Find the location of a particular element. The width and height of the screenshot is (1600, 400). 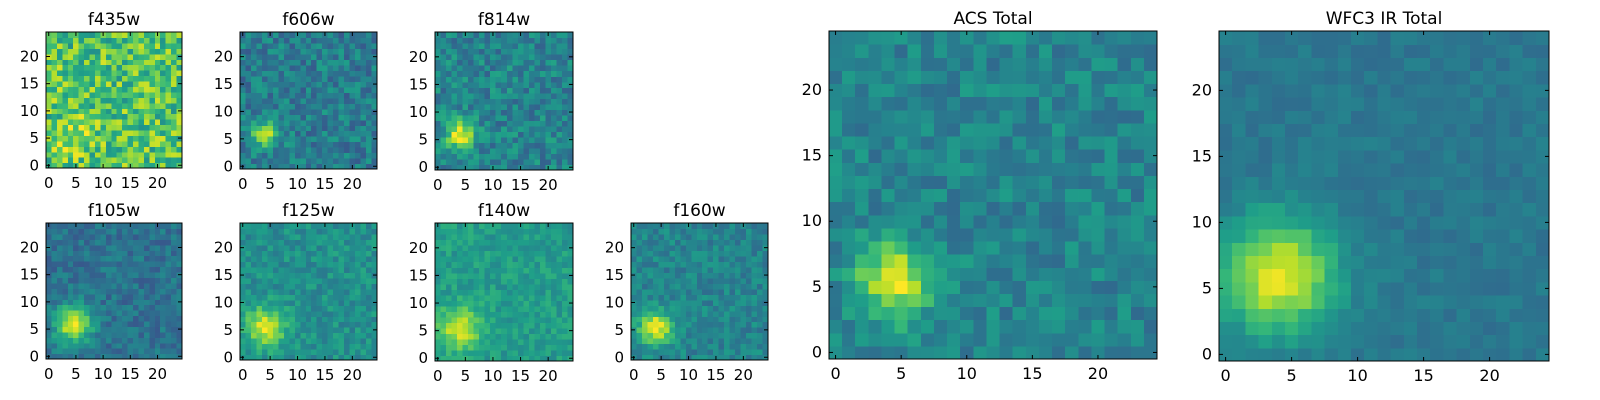

y-tick-label: 20 is located at coordinates (223, 248).